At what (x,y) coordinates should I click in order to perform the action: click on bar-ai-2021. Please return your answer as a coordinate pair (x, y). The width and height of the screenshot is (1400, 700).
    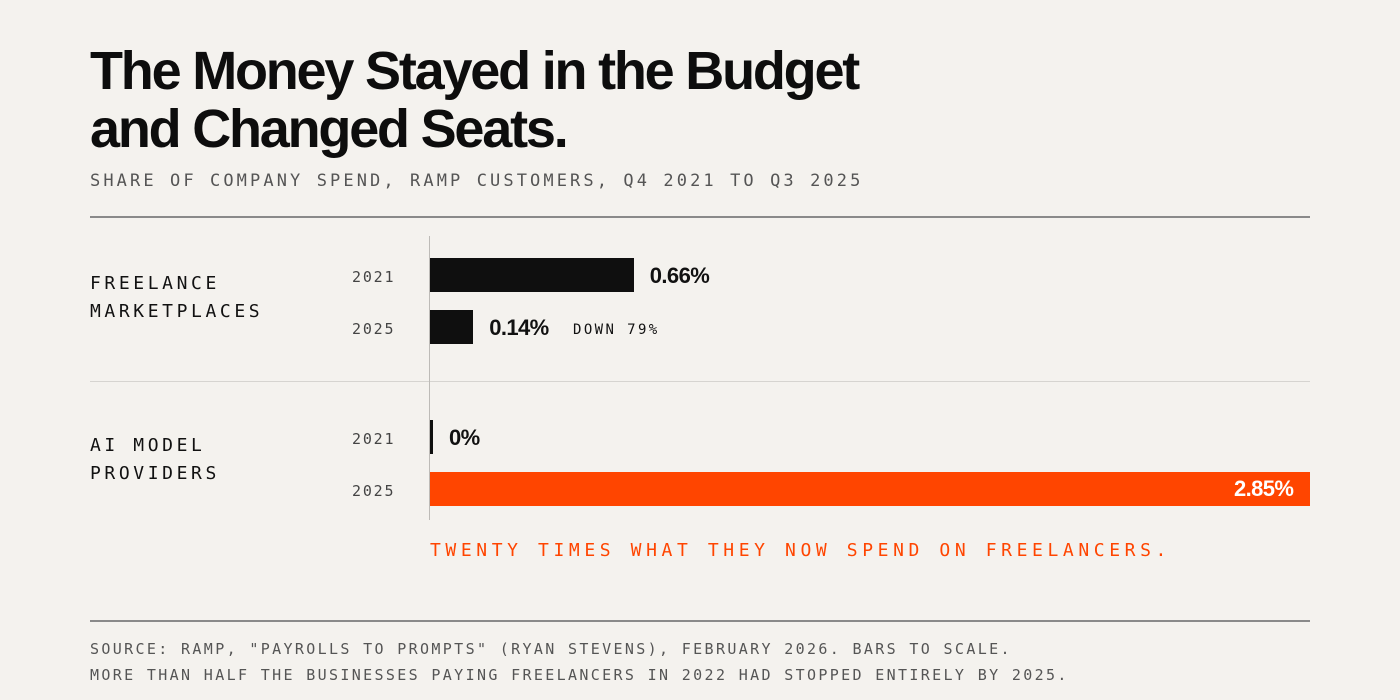
    Looking at the image, I should click on (431, 437).